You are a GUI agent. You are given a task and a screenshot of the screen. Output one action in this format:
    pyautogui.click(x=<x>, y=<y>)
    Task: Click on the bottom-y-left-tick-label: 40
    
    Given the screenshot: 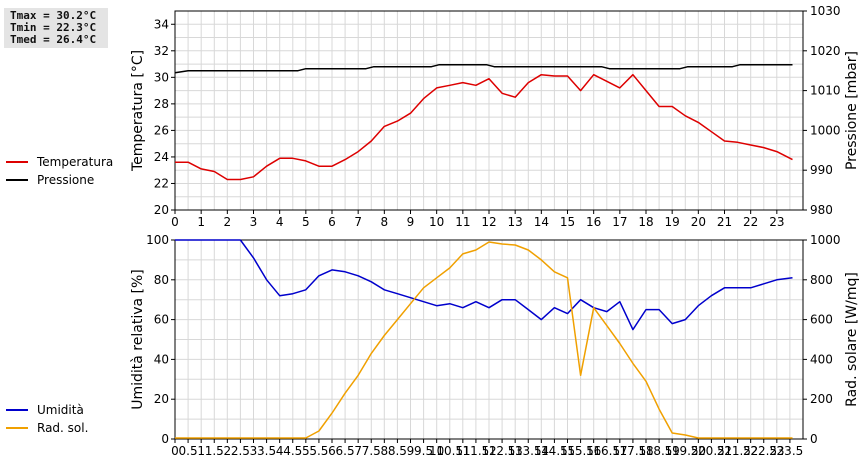 What is the action you would take?
    pyautogui.click(x=161, y=359)
    